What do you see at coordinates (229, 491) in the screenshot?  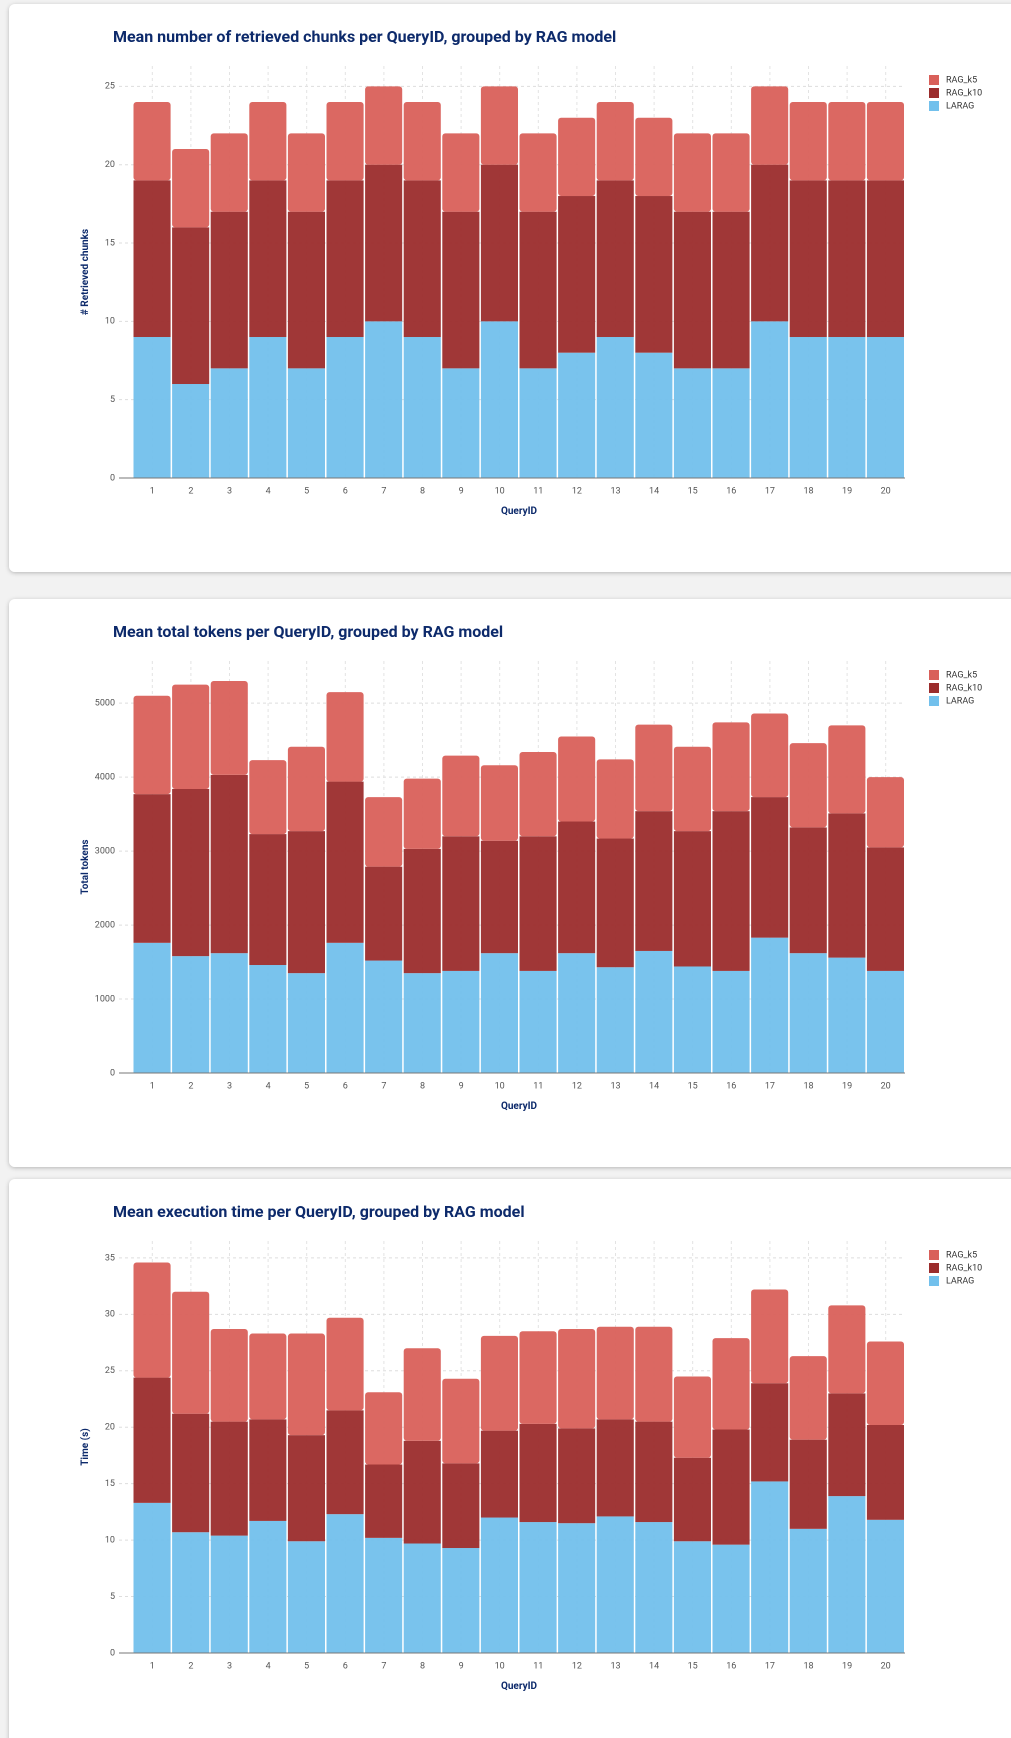 I see `x-tick-label: 3` at bounding box center [229, 491].